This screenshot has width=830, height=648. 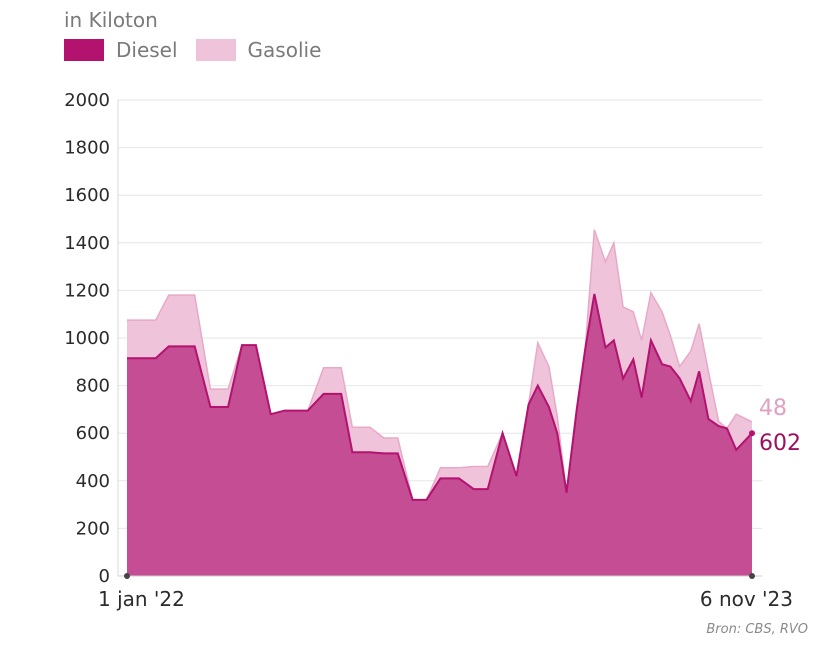 What do you see at coordinates (93, 433) in the screenshot?
I see `y-tick-label-600: 600` at bounding box center [93, 433].